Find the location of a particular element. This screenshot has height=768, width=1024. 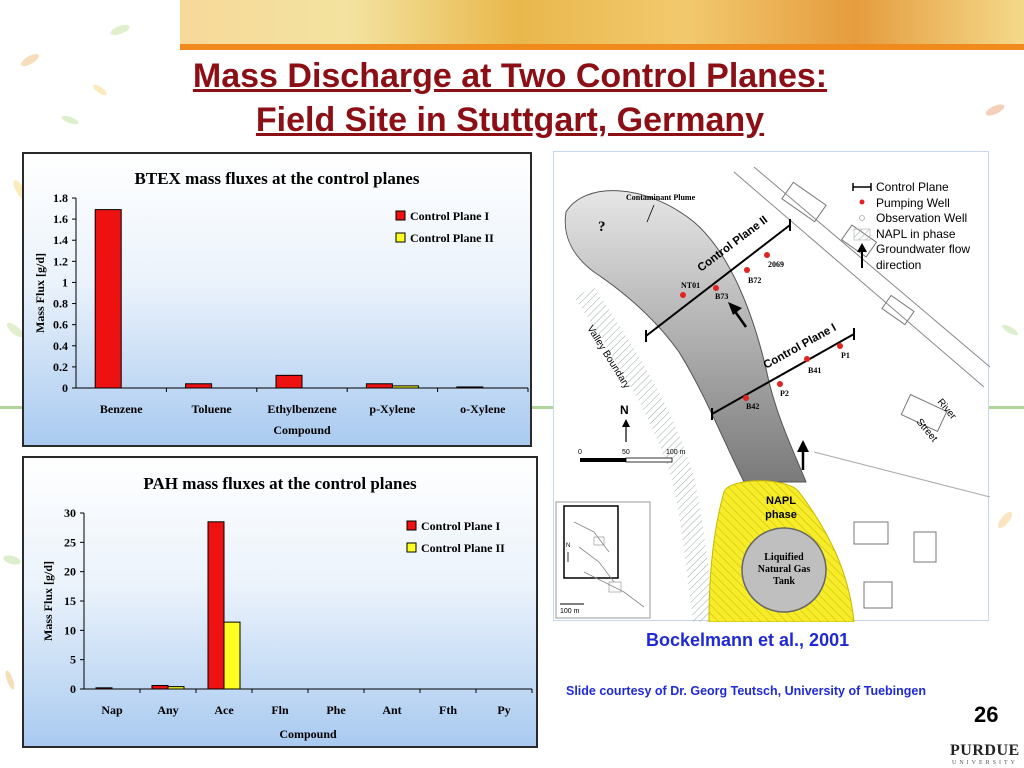

well-label: P2 is located at coordinates (784, 393).